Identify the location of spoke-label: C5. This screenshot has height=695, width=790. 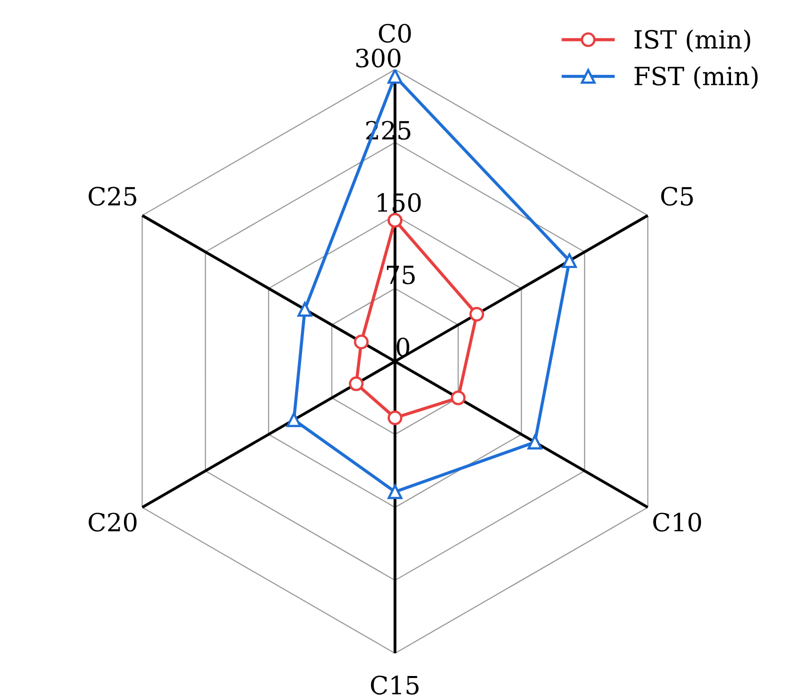
(677, 196).